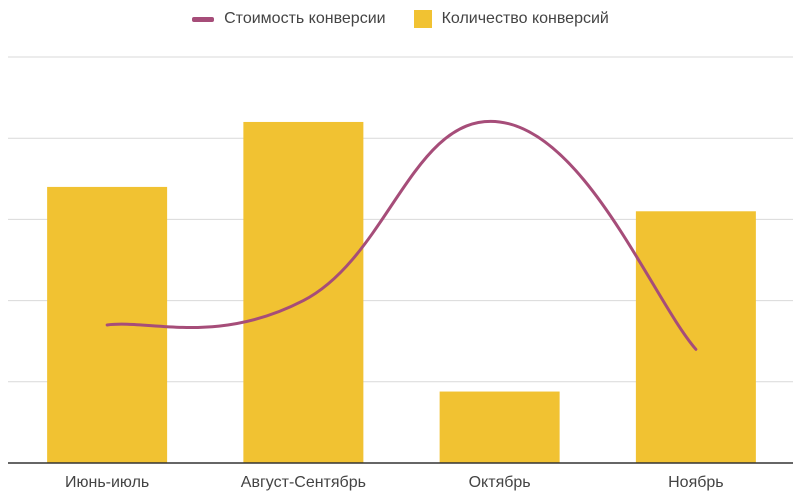  I want to click on legend-item-count: Количество конверсий, so click(511, 19).